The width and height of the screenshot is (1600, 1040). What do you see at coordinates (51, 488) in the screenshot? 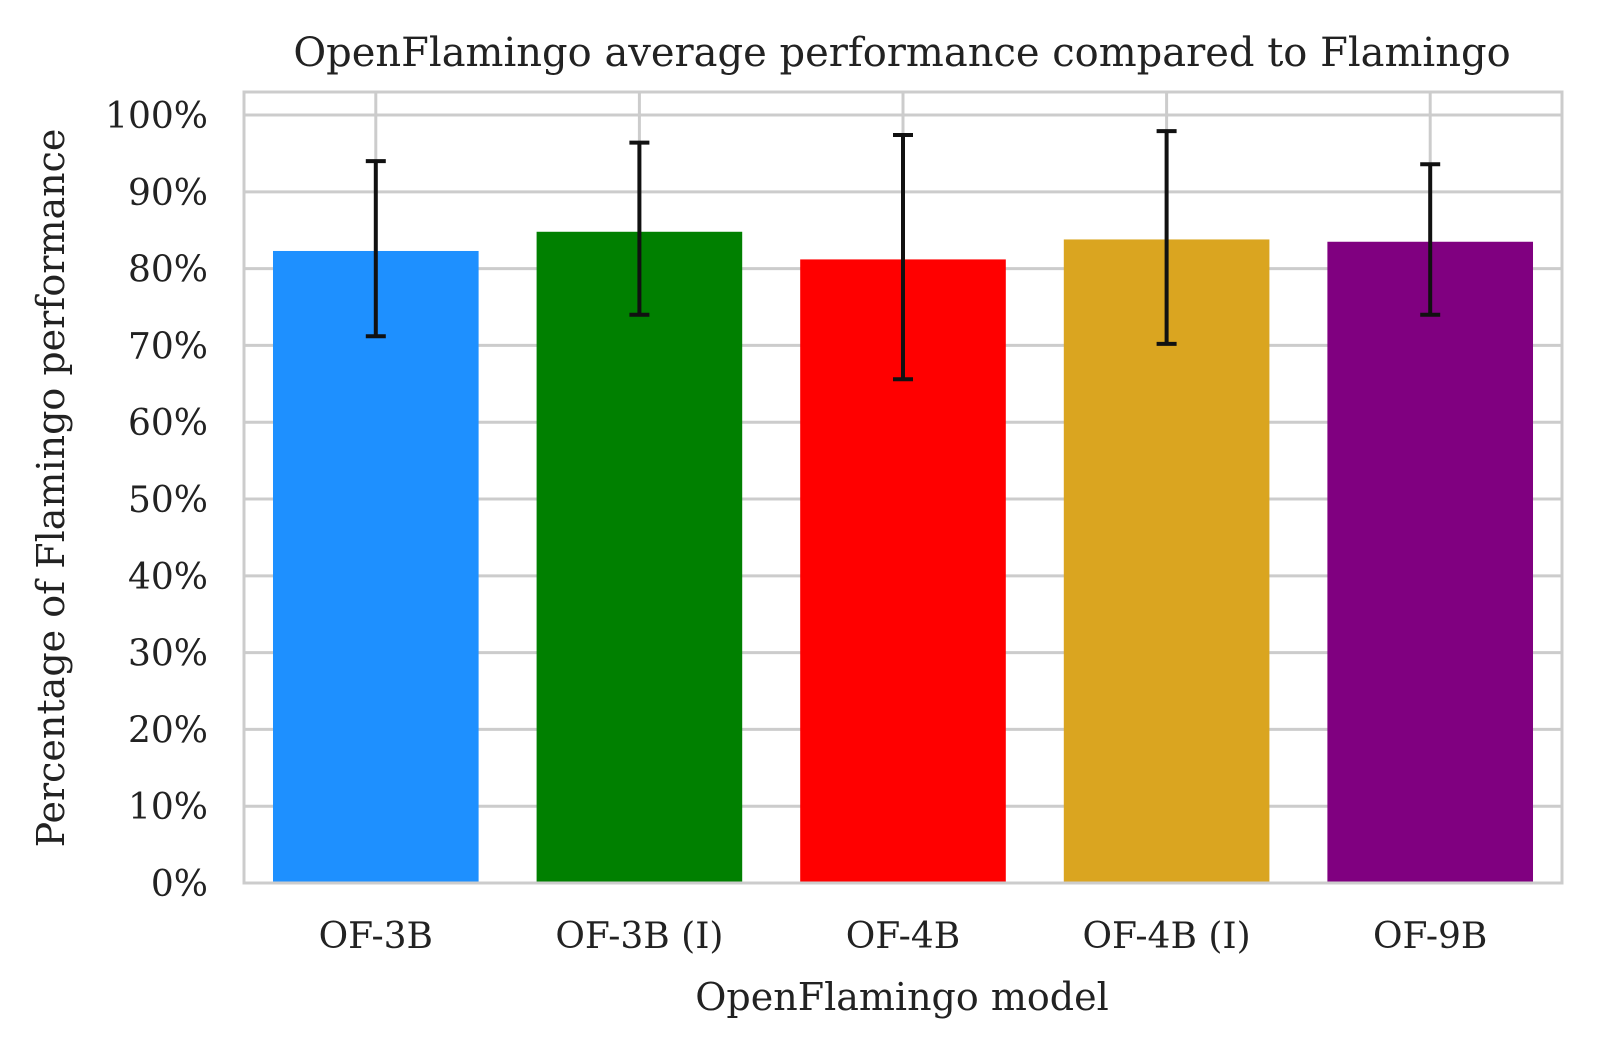
I see `y-axis-label: Percentage of Flamingo performance` at bounding box center [51, 488].